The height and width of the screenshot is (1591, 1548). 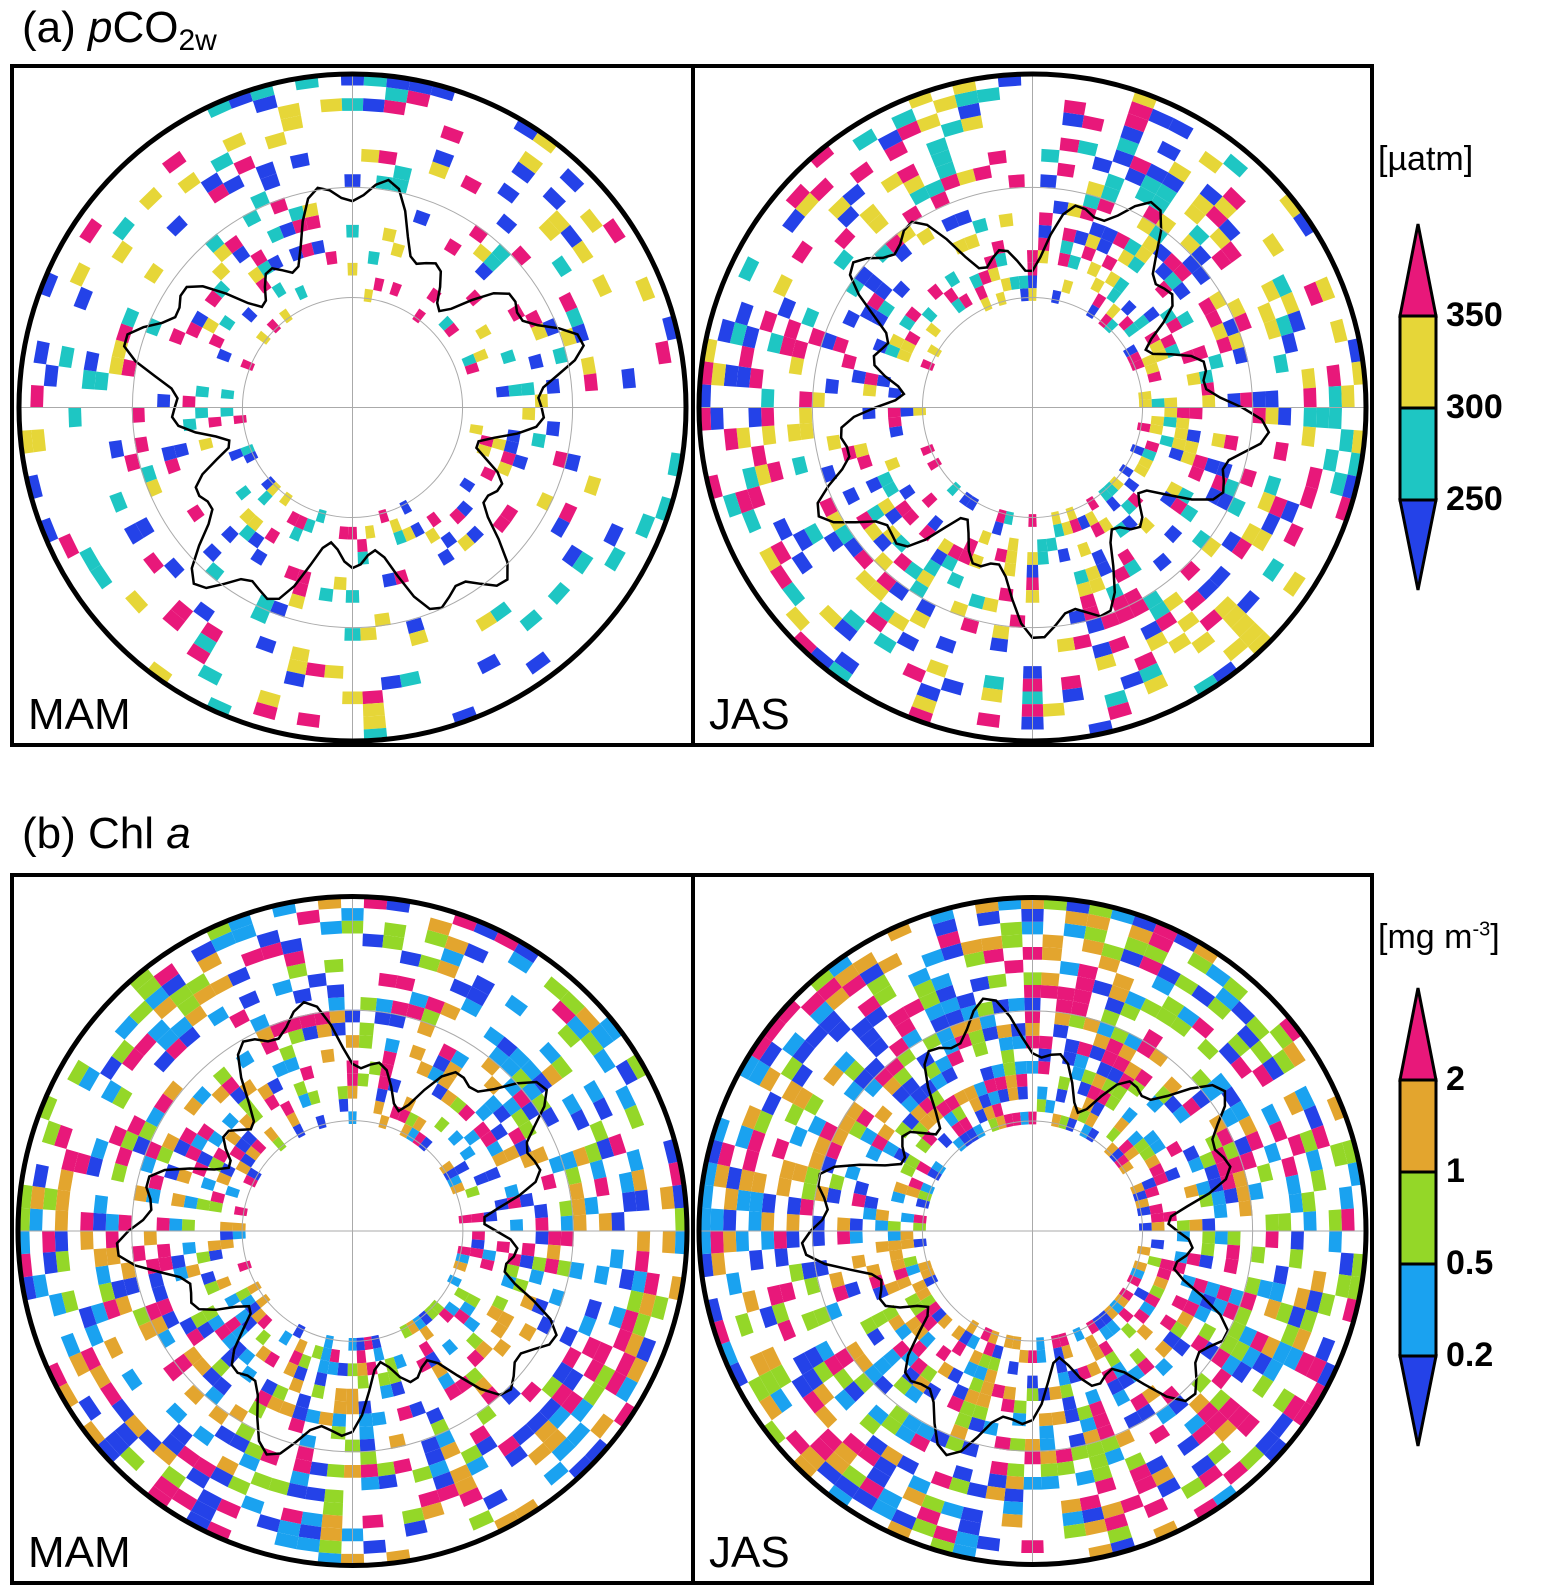 What do you see at coordinates (1426, 159) in the screenshot?
I see `colorbar-a-unit: [µatm]` at bounding box center [1426, 159].